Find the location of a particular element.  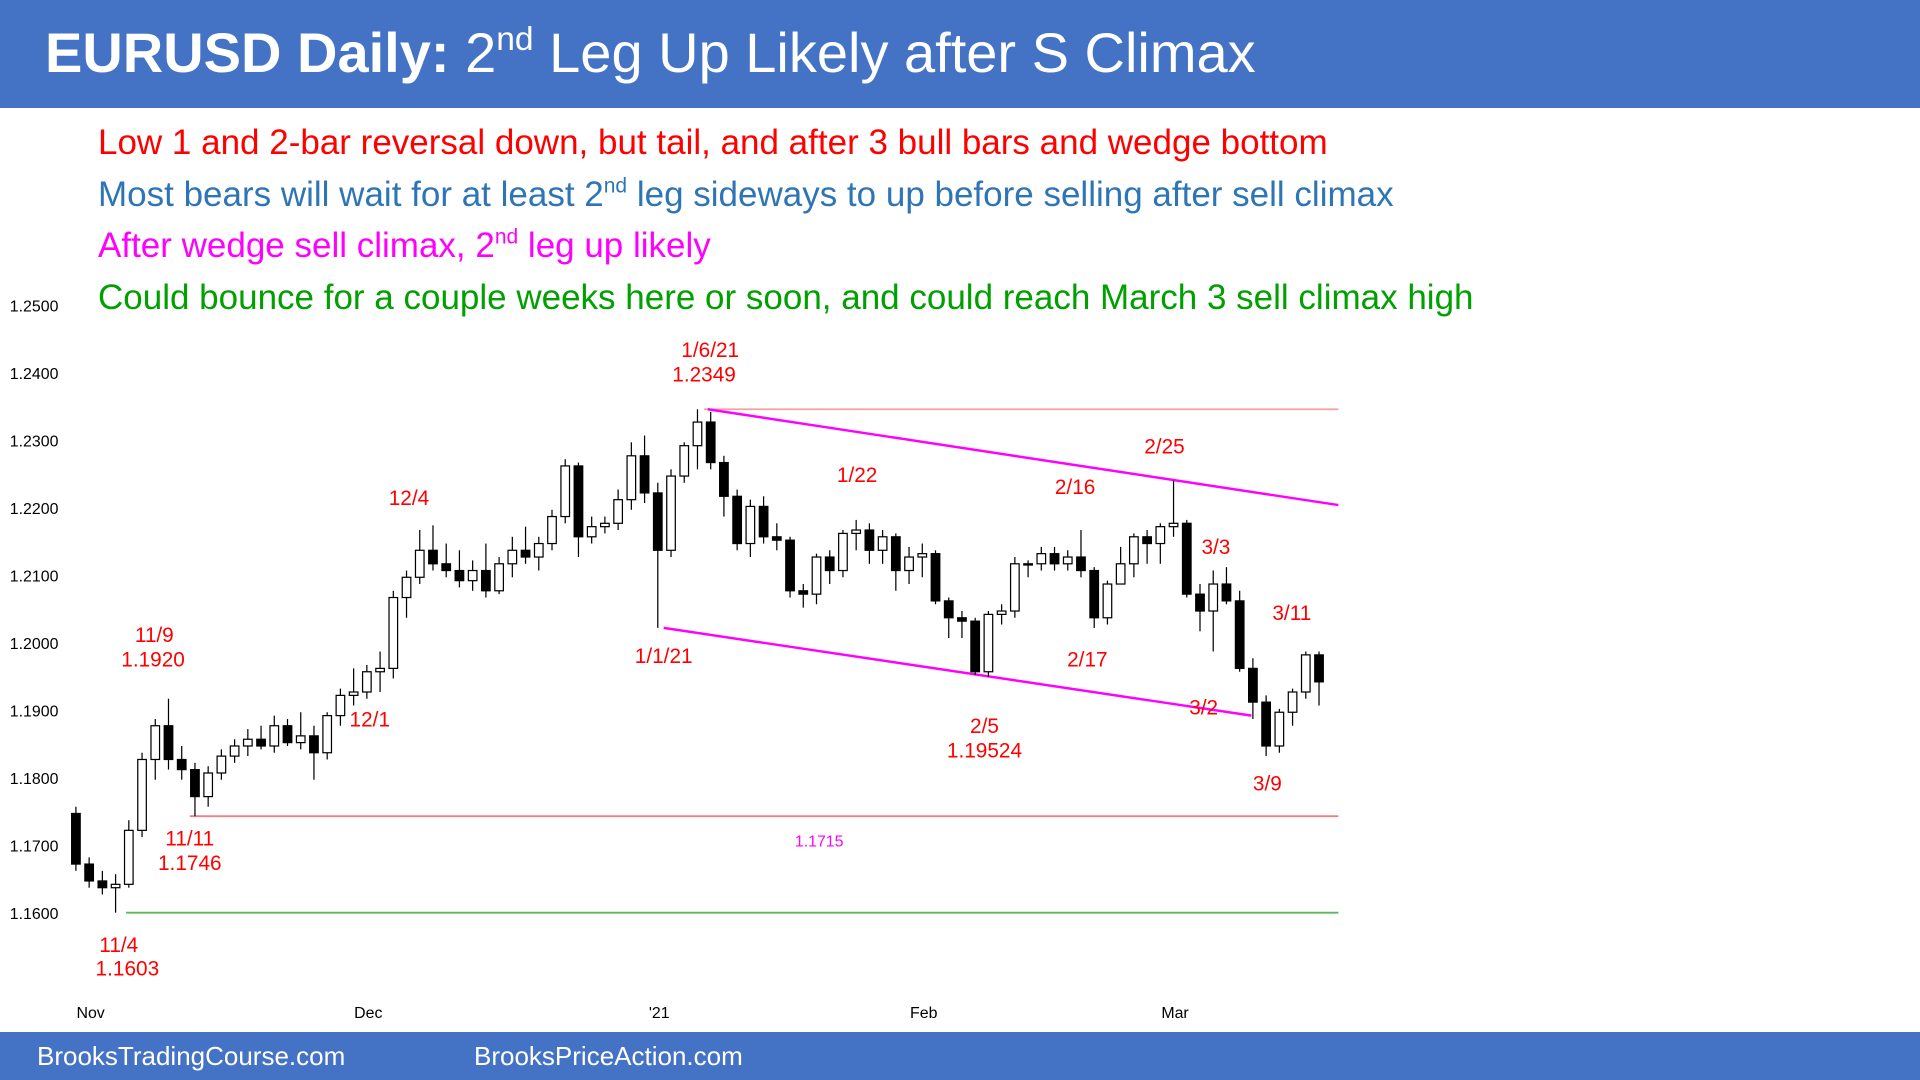

y-tick-label: 1.1800 is located at coordinates (34, 779).